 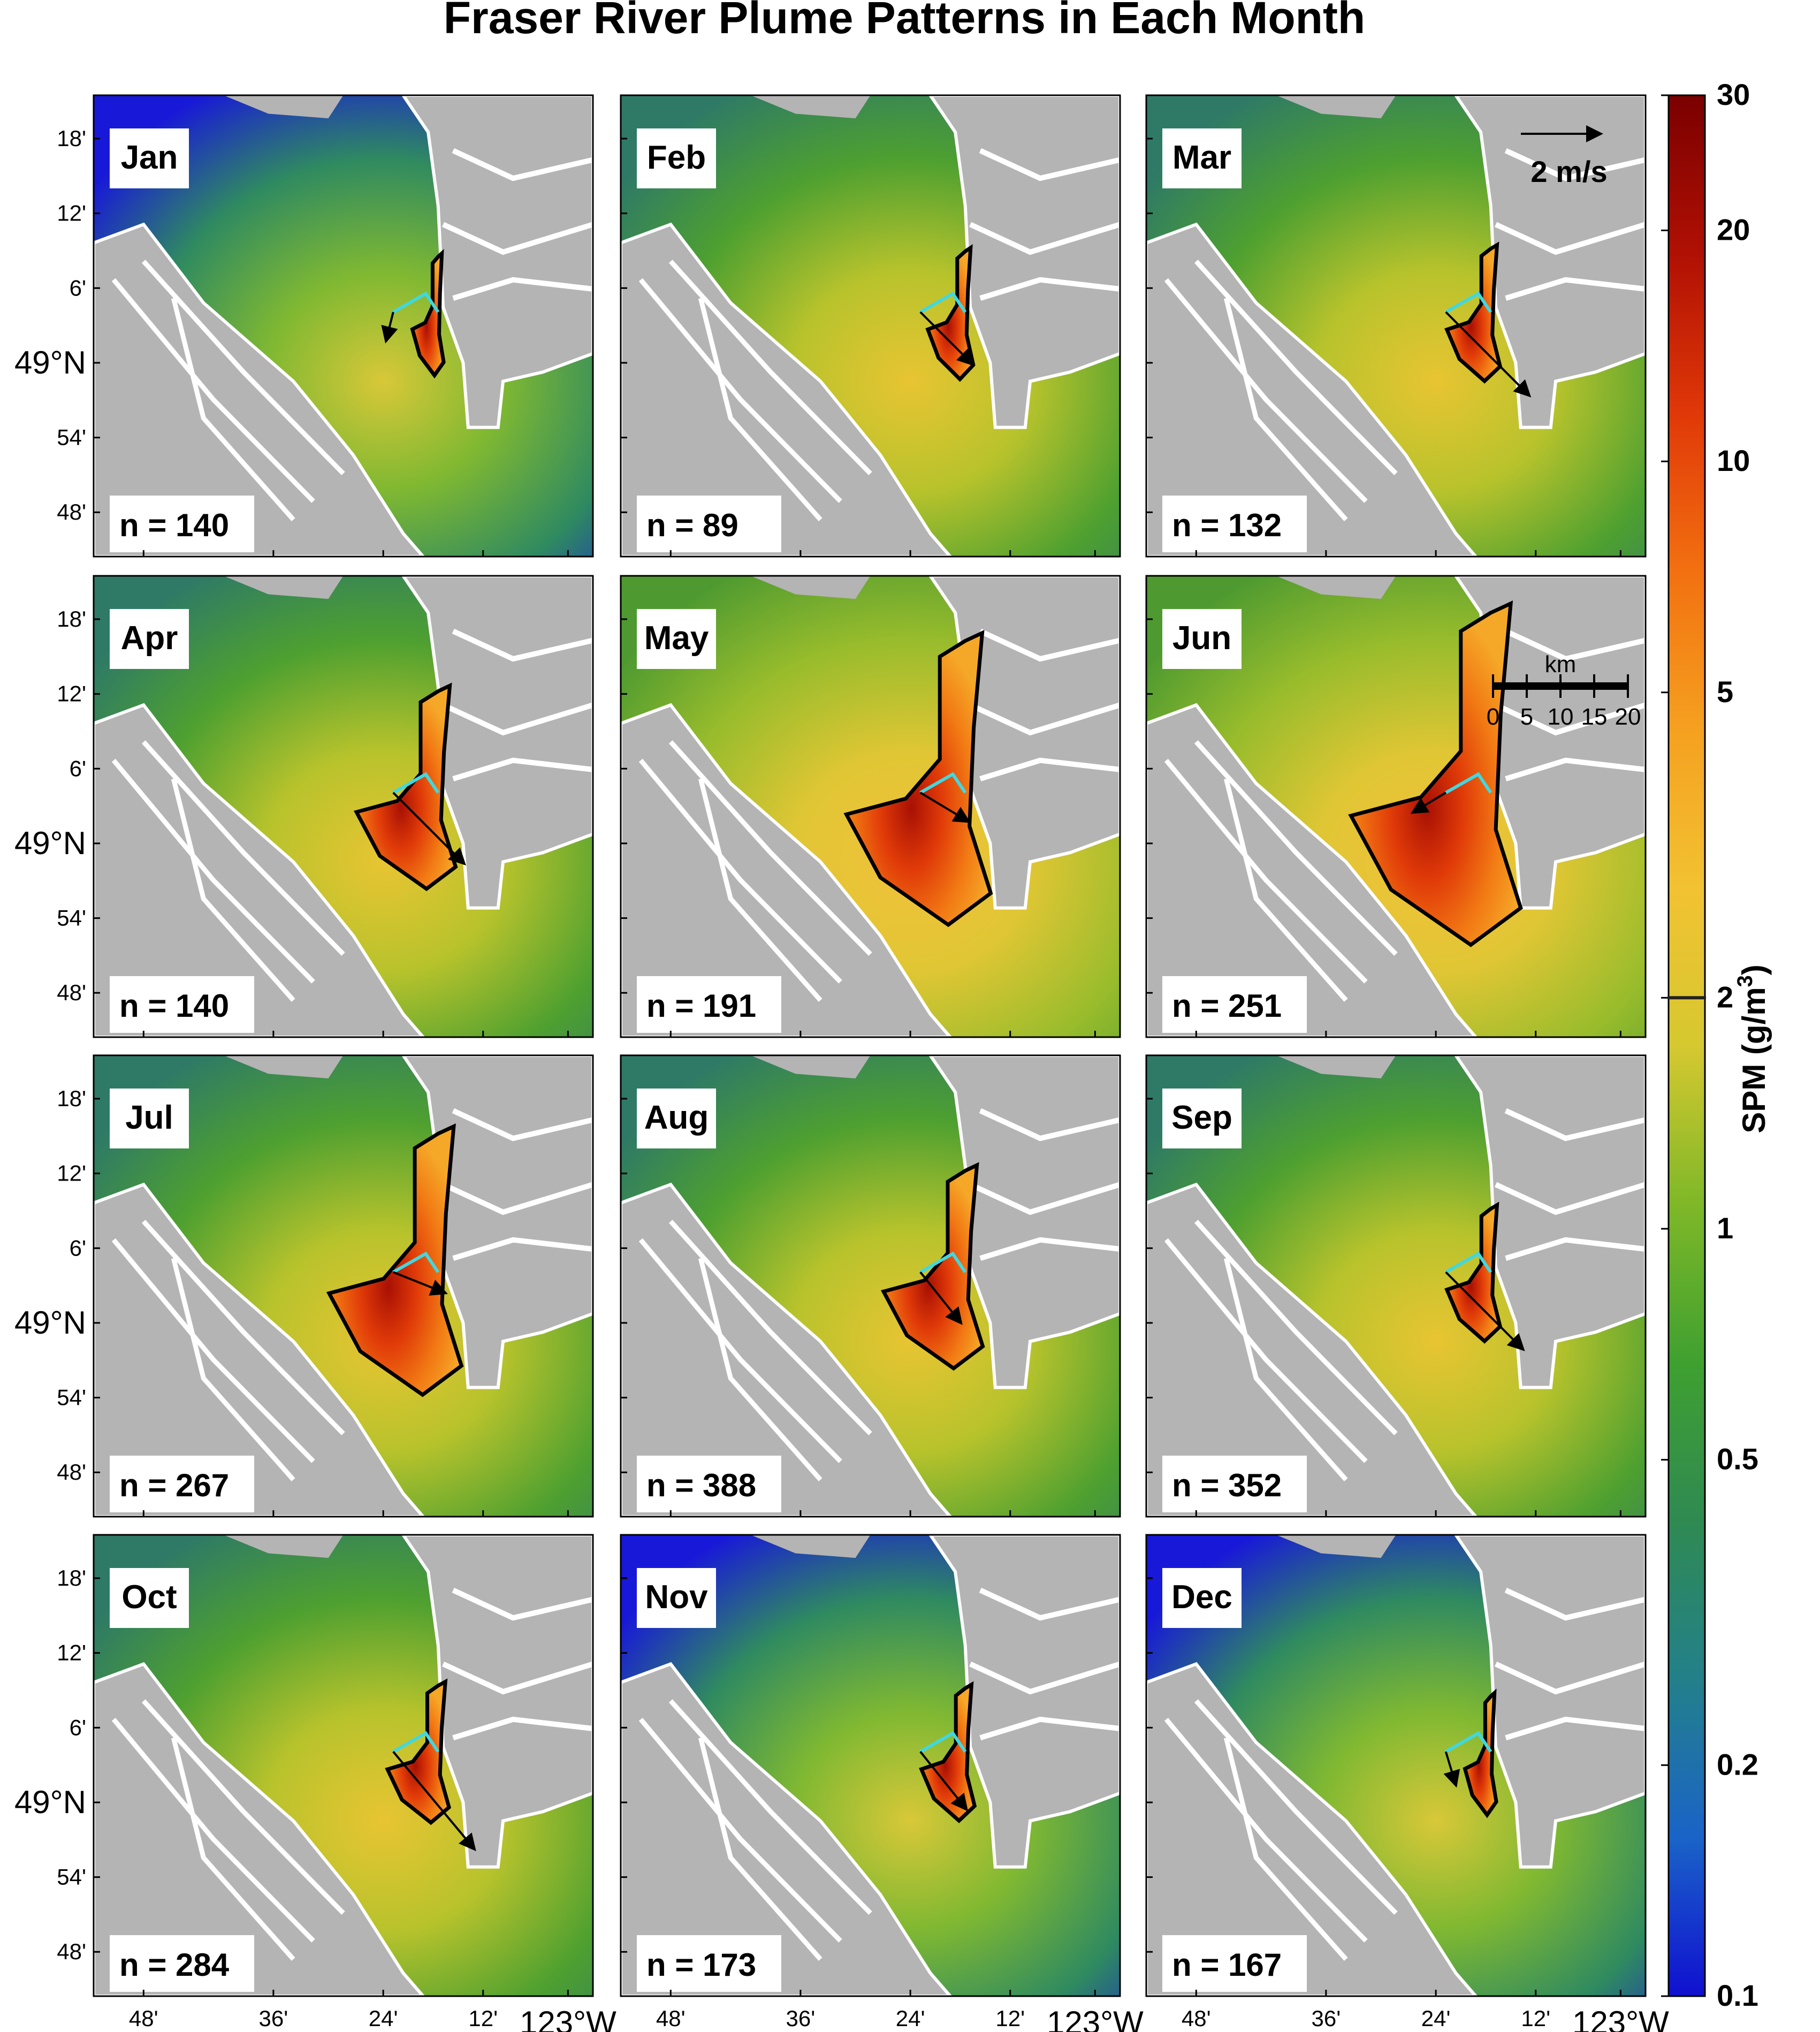 What do you see at coordinates (1734, 95) in the screenshot?
I see `colorbar-tick-label: 30` at bounding box center [1734, 95].